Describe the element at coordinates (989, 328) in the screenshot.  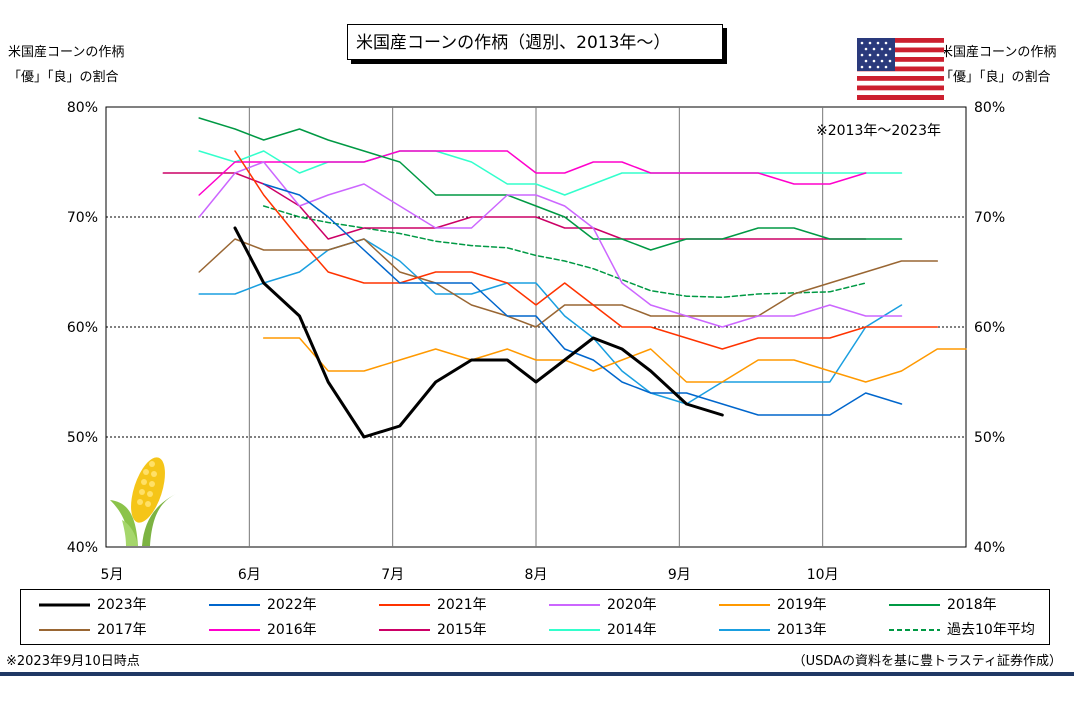
I see `y-tick-label-right: 60%` at that location.